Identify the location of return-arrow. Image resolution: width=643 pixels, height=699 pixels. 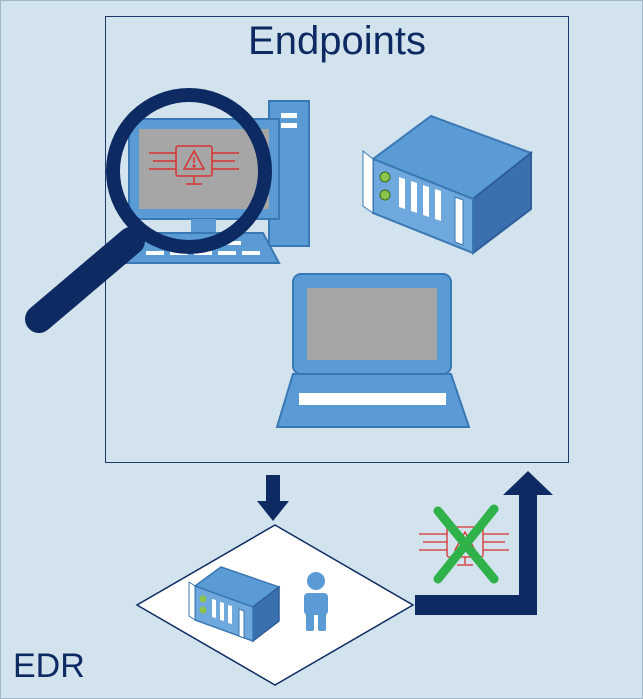
(484, 543).